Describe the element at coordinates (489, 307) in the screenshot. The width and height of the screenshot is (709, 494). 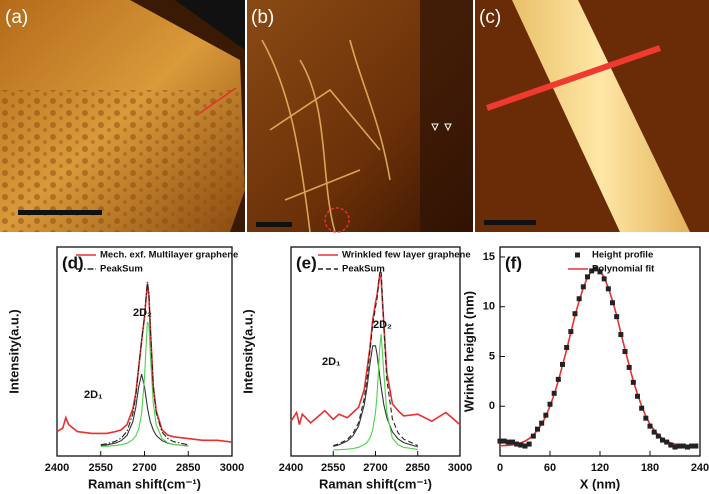
I see `y-tick-label: 10` at that location.